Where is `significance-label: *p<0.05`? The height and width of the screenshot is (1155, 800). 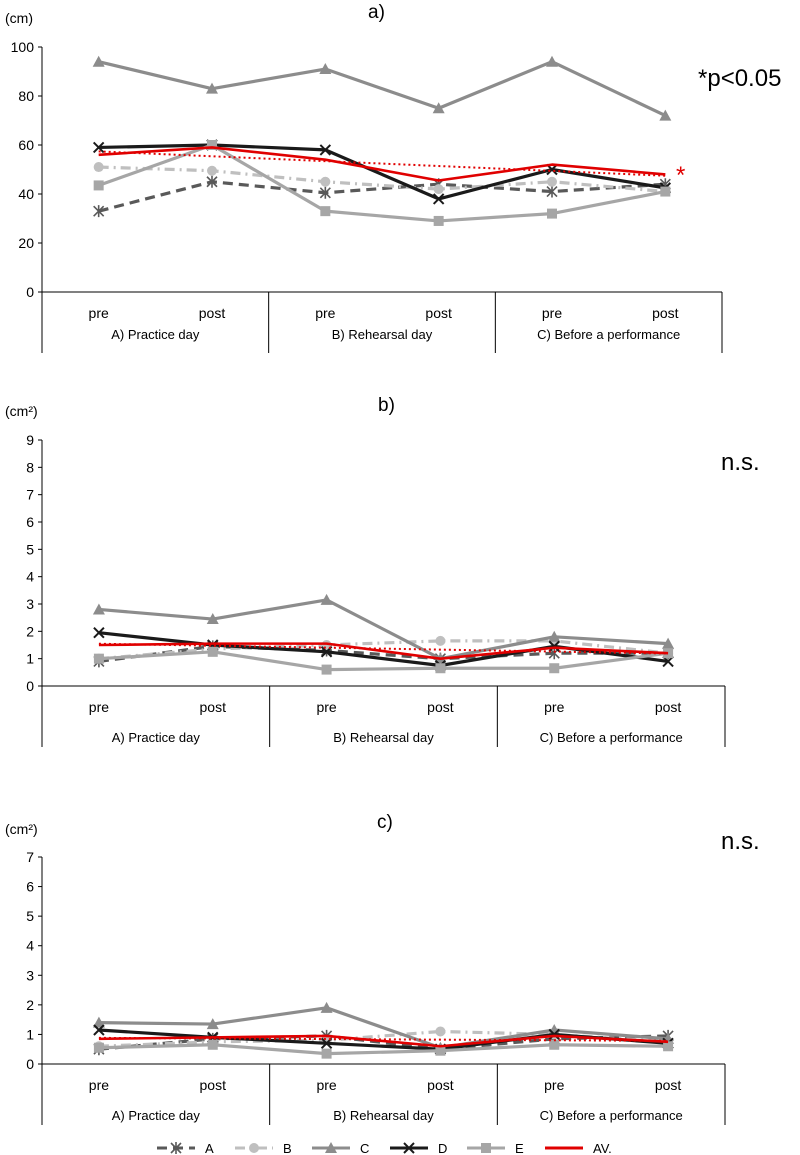 significance-label: *p<0.05 is located at coordinates (739, 78).